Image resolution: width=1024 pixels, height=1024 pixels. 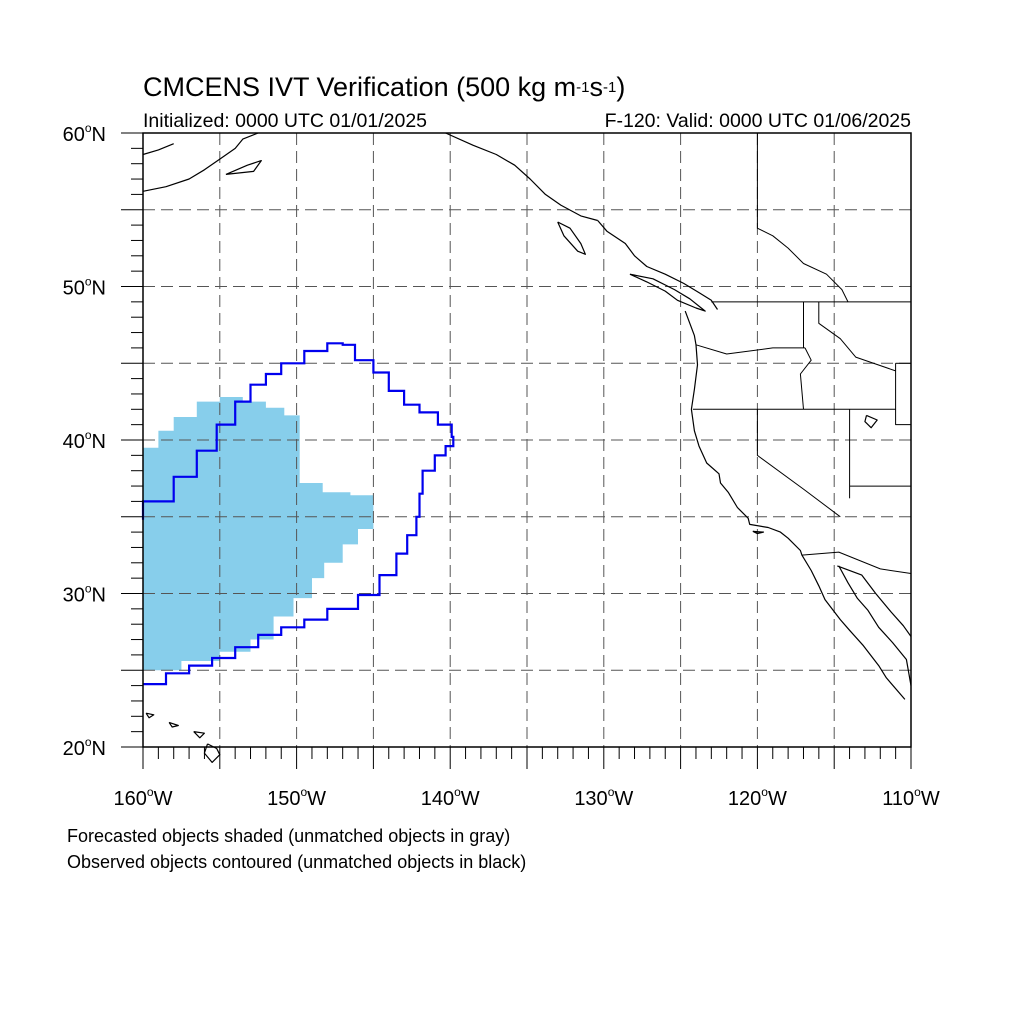 What do you see at coordinates (84, 133) in the screenshot?
I see `lat-label-60: 60oN` at bounding box center [84, 133].